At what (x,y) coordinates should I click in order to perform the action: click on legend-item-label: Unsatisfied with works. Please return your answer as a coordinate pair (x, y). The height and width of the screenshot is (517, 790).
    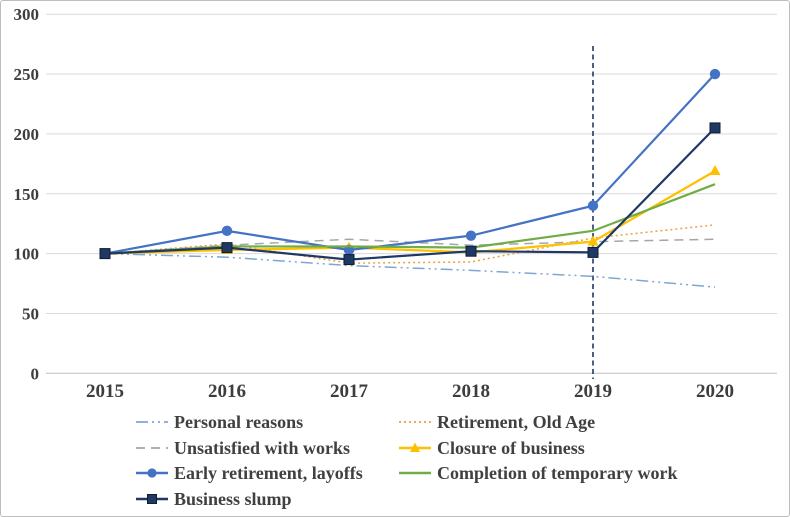
    Looking at the image, I should click on (262, 447).